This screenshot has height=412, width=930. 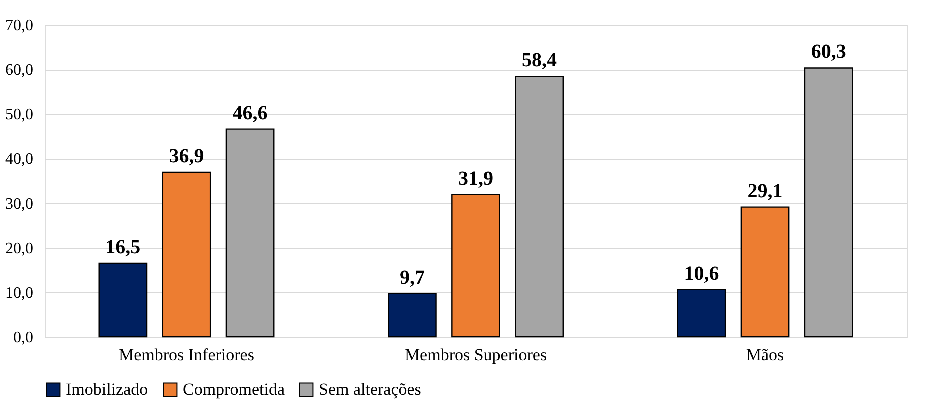 What do you see at coordinates (412, 277) in the screenshot?
I see `data-label: 9,7` at bounding box center [412, 277].